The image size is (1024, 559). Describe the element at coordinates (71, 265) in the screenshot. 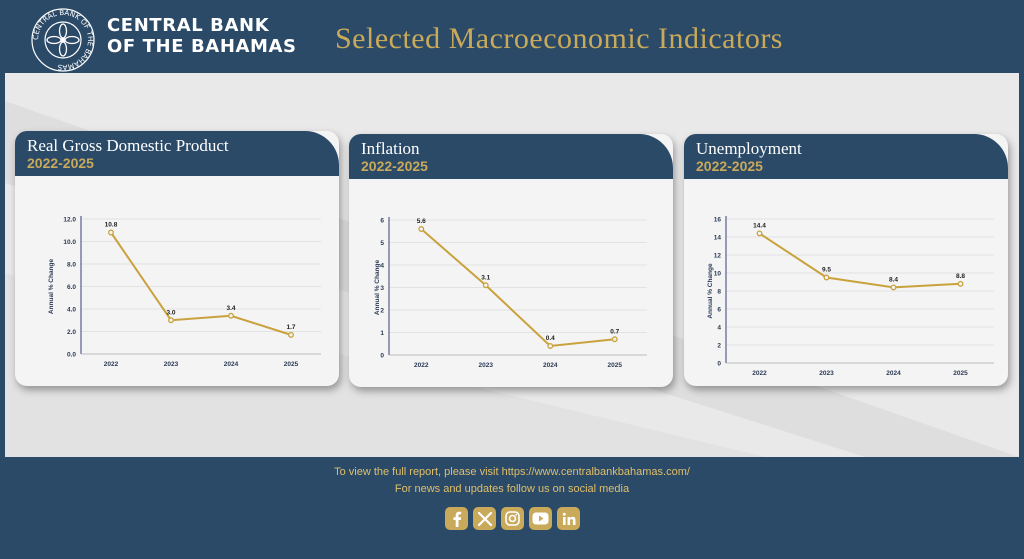

I see `y-tick-label: 8.0` at that location.